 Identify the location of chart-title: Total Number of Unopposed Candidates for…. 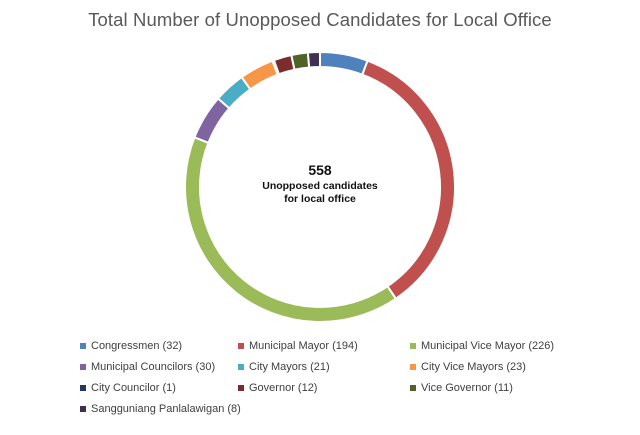
(320, 19).